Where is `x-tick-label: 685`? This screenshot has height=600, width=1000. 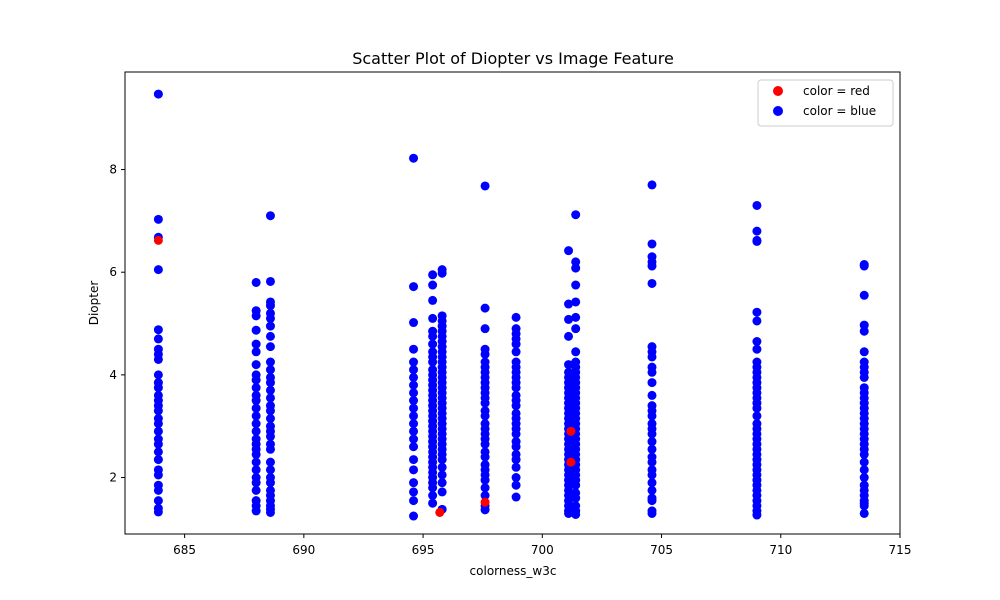 x-tick-label: 685 is located at coordinates (184, 550).